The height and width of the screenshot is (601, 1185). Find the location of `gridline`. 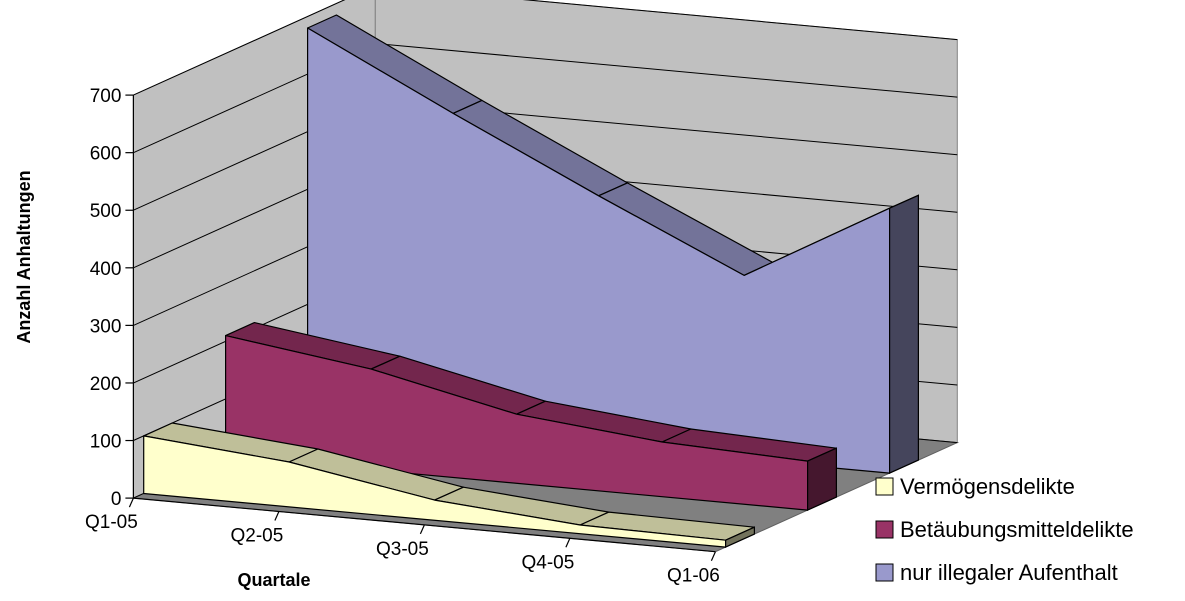

gridline is located at coordinates (545, 48).